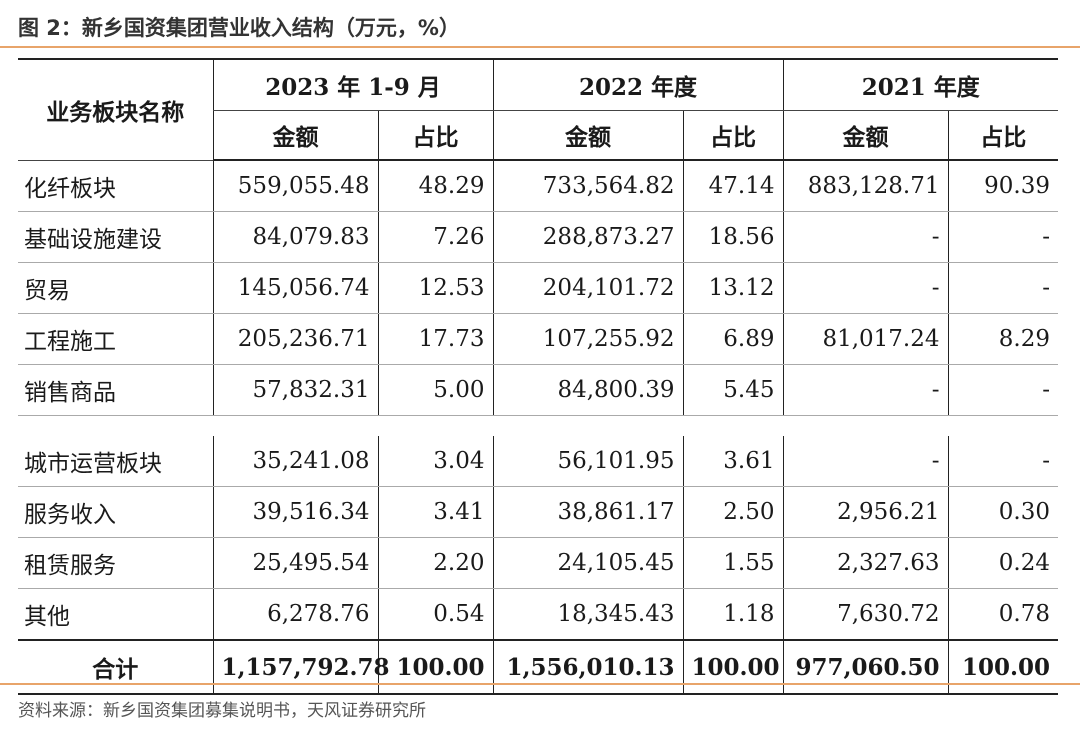 The height and width of the screenshot is (734, 1080). Describe the element at coordinates (115, 614) in the screenshot. I see `segment-name: 其他` at that location.